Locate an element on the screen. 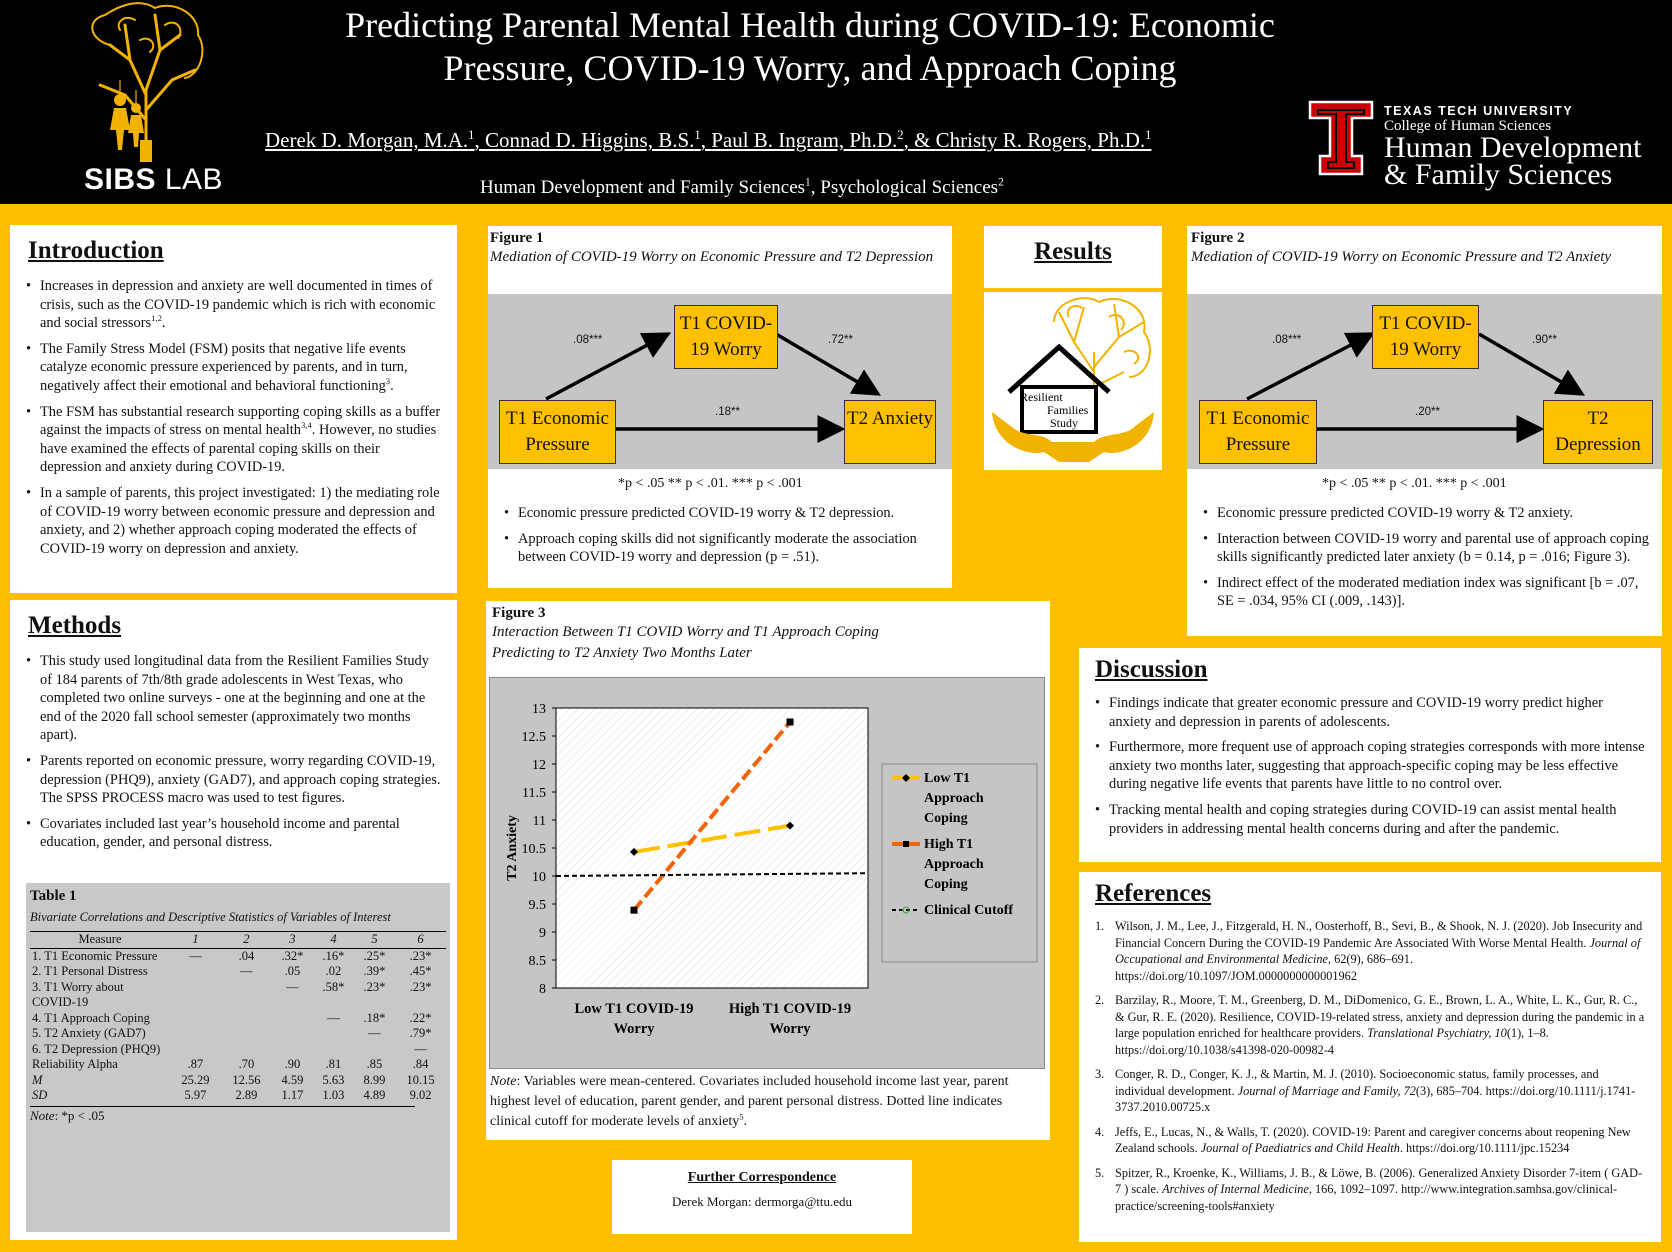 The image size is (1672, 1252). citation-marker: 3 is located at coordinates (388, 381).